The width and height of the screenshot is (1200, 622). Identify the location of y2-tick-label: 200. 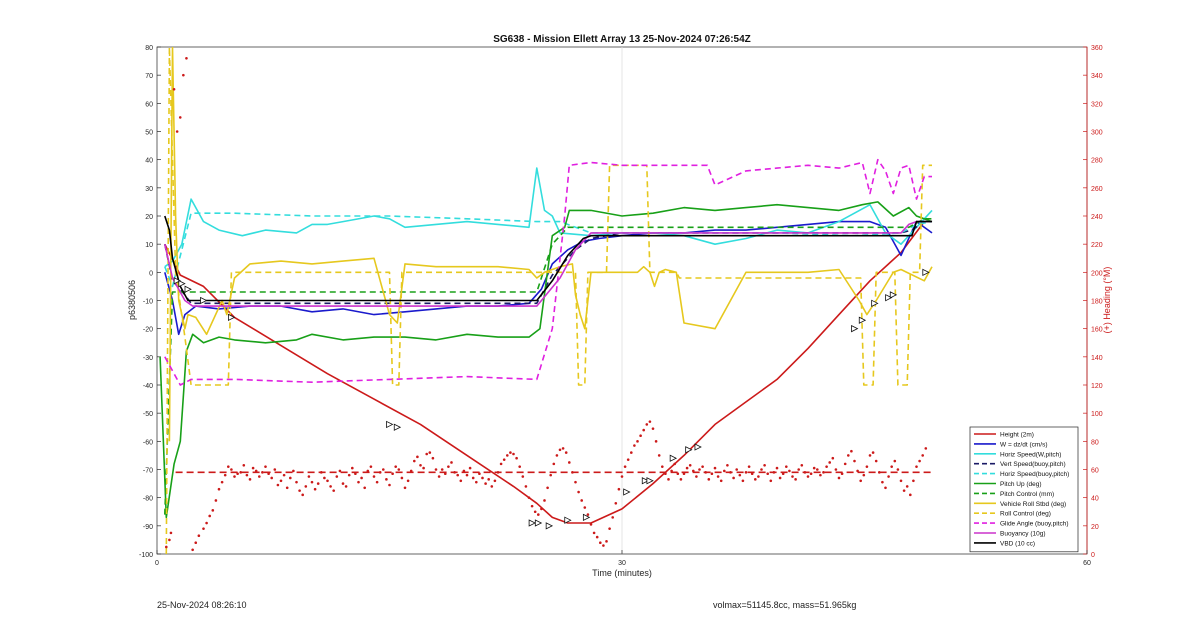
(1097, 273).